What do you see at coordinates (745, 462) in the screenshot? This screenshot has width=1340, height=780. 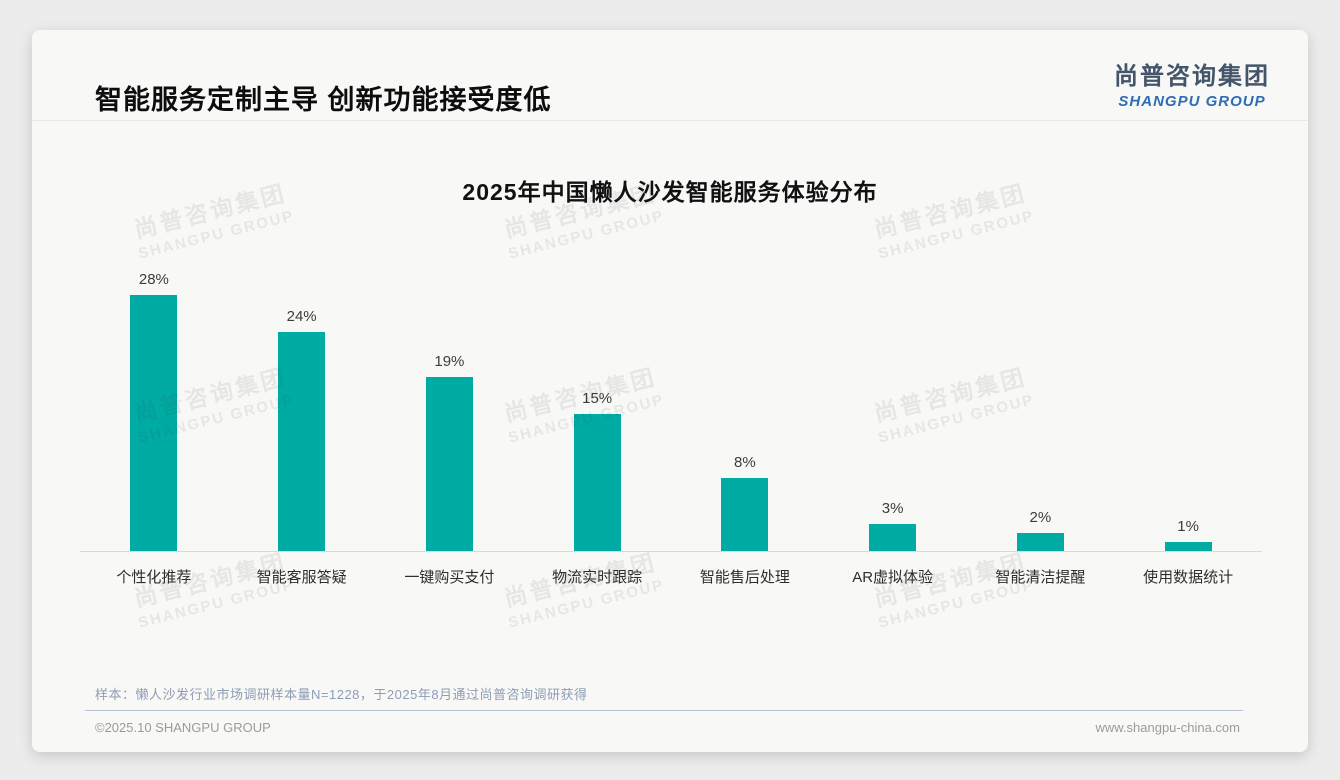 I see `bar-value-label: 8%` at bounding box center [745, 462].